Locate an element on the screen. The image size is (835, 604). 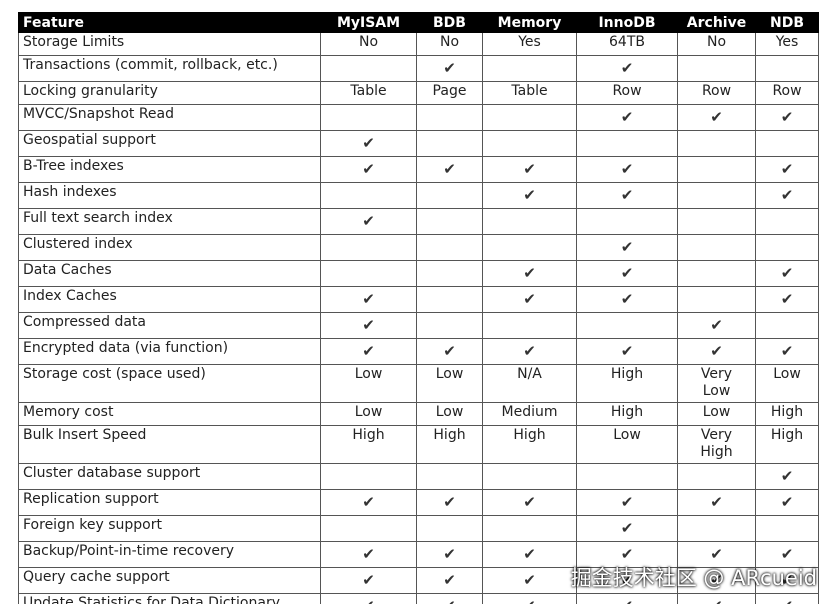
table-row: Hash indexes ✔ ✔ ✔ is located at coordinates (418, 195).